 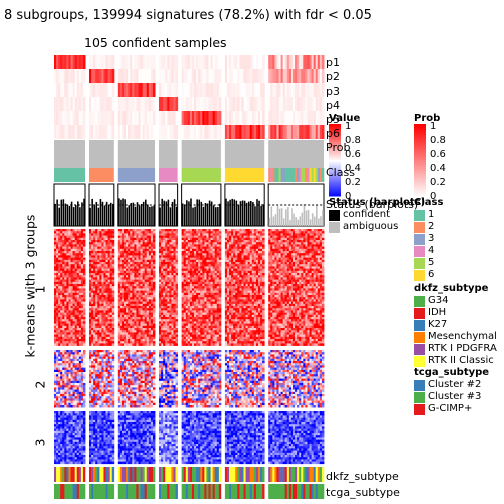 What do you see at coordinates (214, 62) in the screenshot?
I see `p1-cell` at bounding box center [214, 62].